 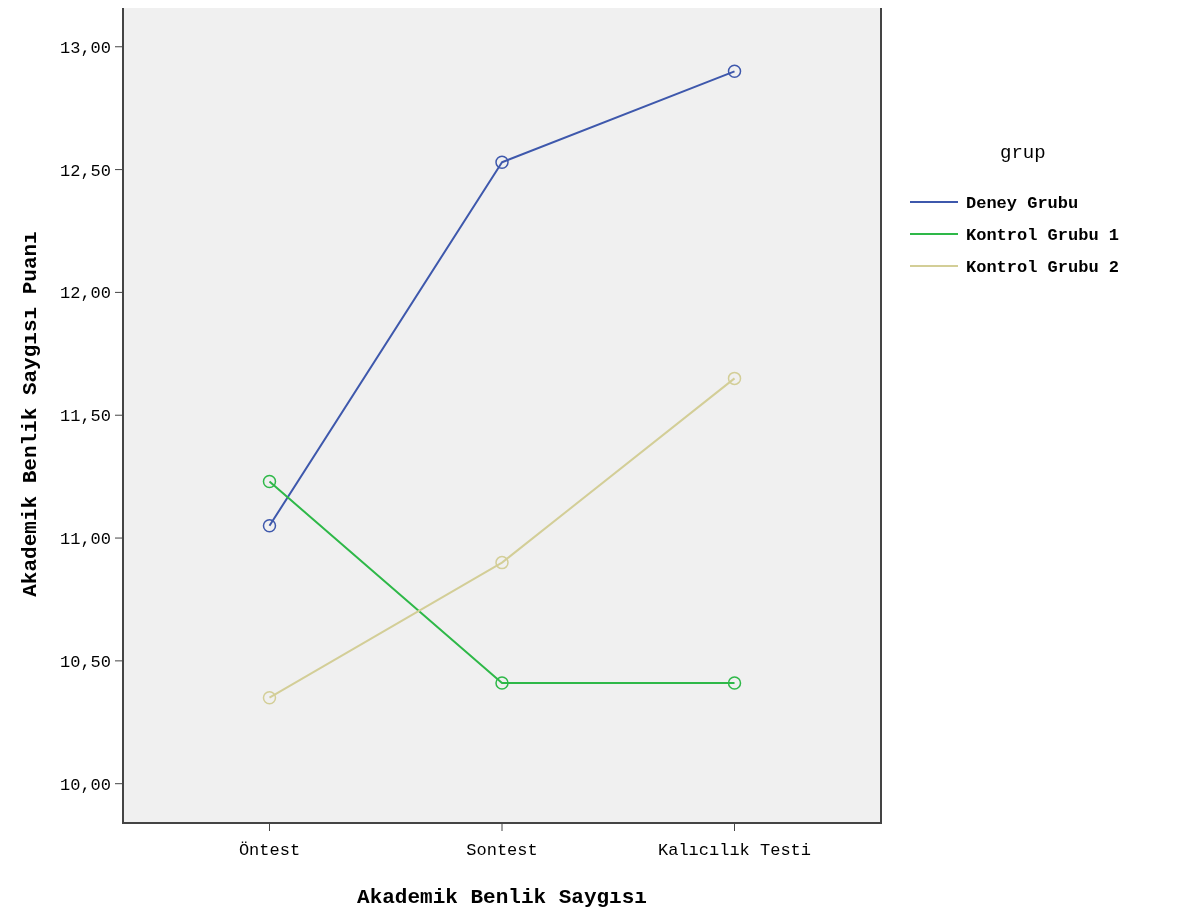 I want to click on legend-label: Kontrol Grubu 2, so click(x=1043, y=267).